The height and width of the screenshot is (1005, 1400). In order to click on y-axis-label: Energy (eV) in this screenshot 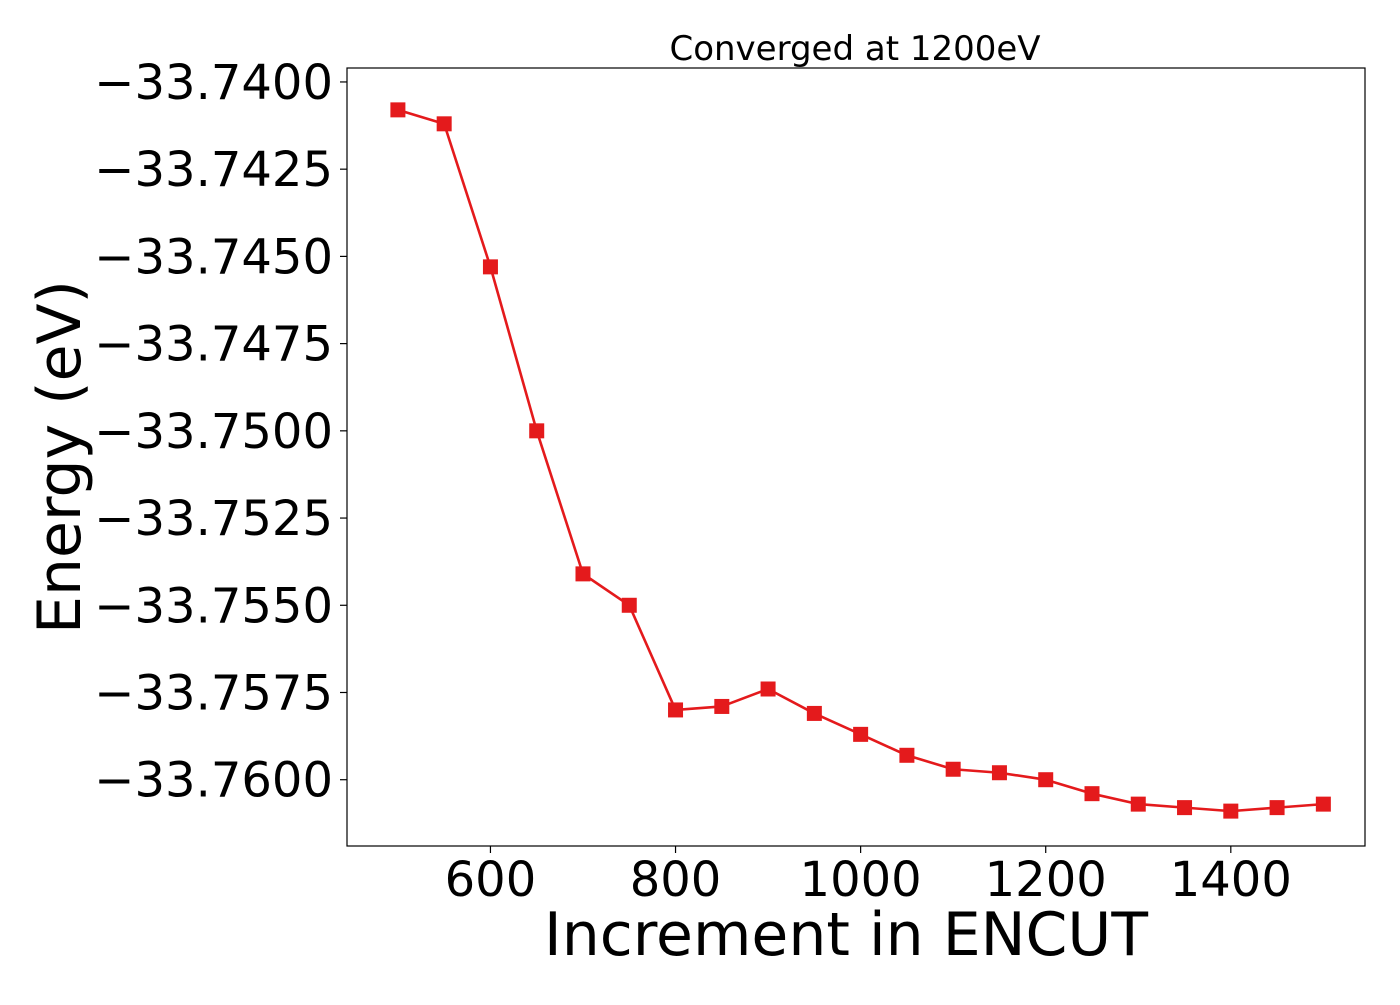, I will do `click(60, 457)`.